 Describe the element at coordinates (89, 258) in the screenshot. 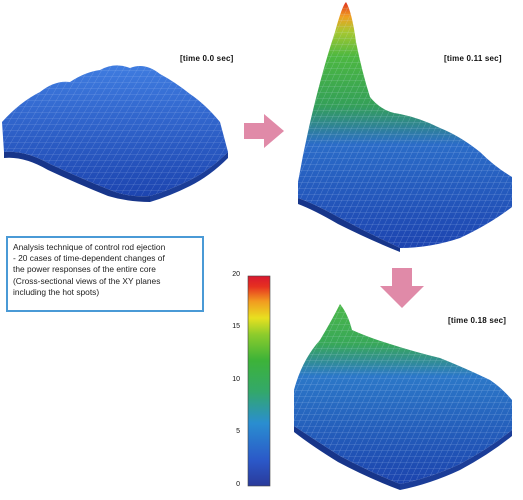

I see `info-line-2: - 20 cases of time-dependent changes of` at that location.